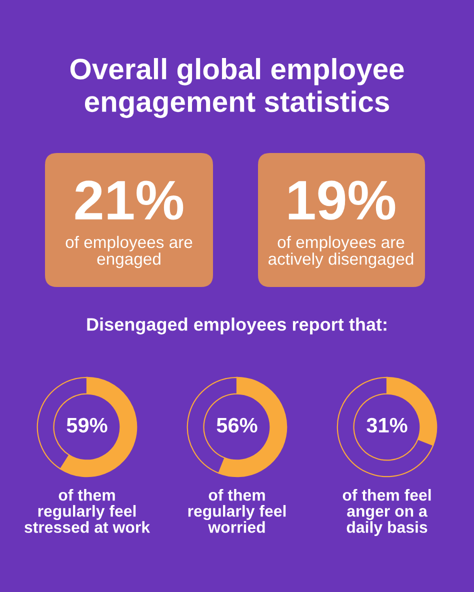 This screenshot has height=592, width=474. What do you see at coordinates (237, 88) in the screenshot?
I see `text: Overall global employee engagement statistics` at bounding box center [237, 88].